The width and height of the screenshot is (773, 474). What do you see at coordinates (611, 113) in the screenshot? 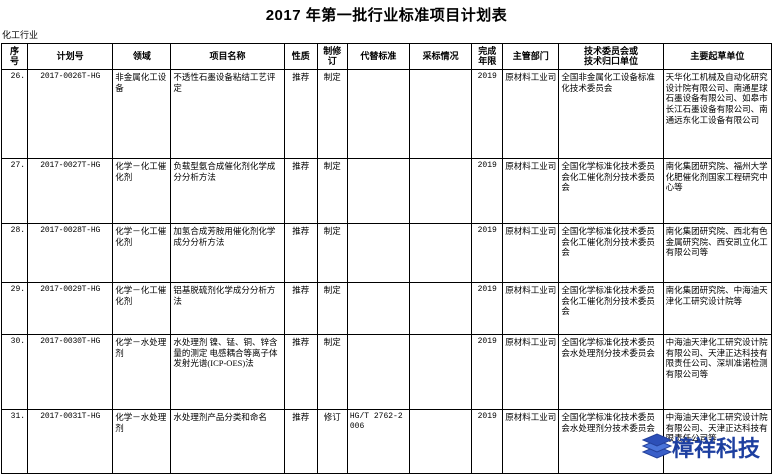
I see `cell-technical-committee: 全国非金属化工设备标准化技术委员会` at bounding box center [611, 113].